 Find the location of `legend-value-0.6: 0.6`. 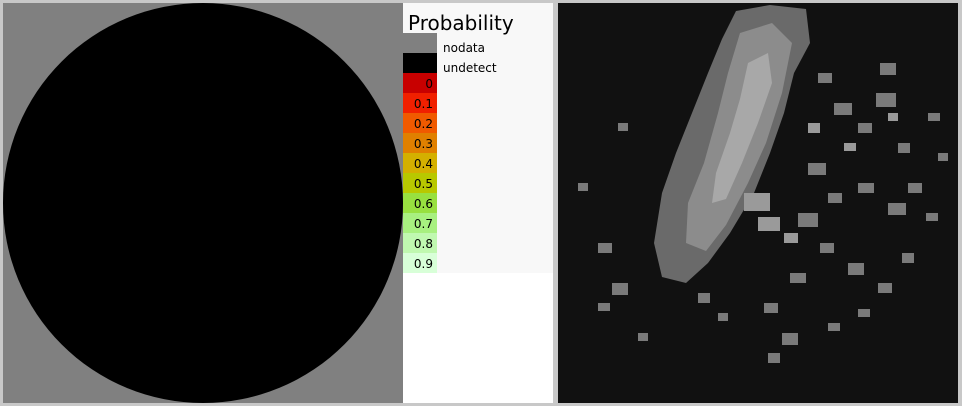

legend-value-0.6: 0.6 is located at coordinates (423, 204).